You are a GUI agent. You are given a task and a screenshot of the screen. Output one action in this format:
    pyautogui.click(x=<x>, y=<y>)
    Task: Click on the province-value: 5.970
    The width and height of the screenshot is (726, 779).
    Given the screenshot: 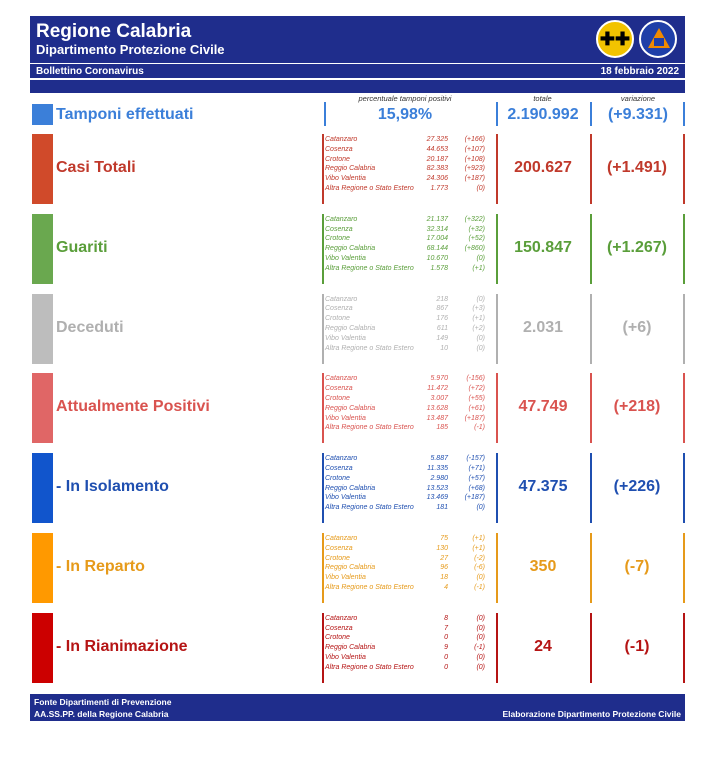 What is the action you would take?
    pyautogui.click(x=439, y=379)
    